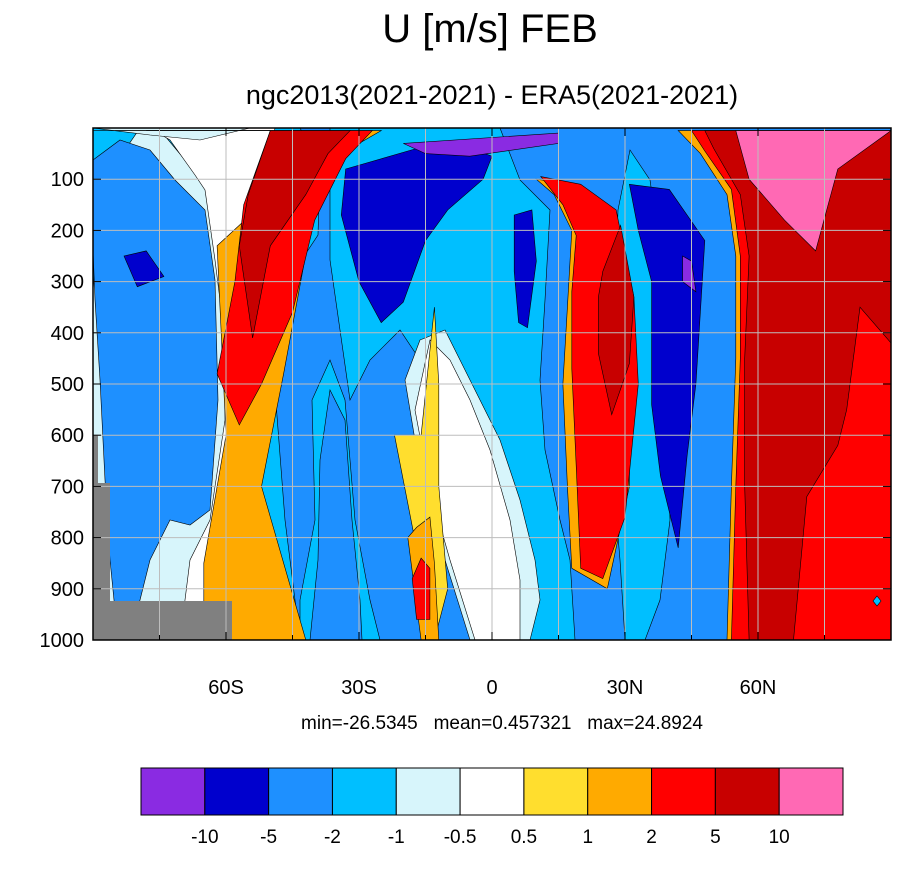  What do you see at coordinates (492, 95) in the screenshot?
I see `chart-subtitle: ngc2013(2021-2021) - ERA5(2021-2021)` at bounding box center [492, 95].